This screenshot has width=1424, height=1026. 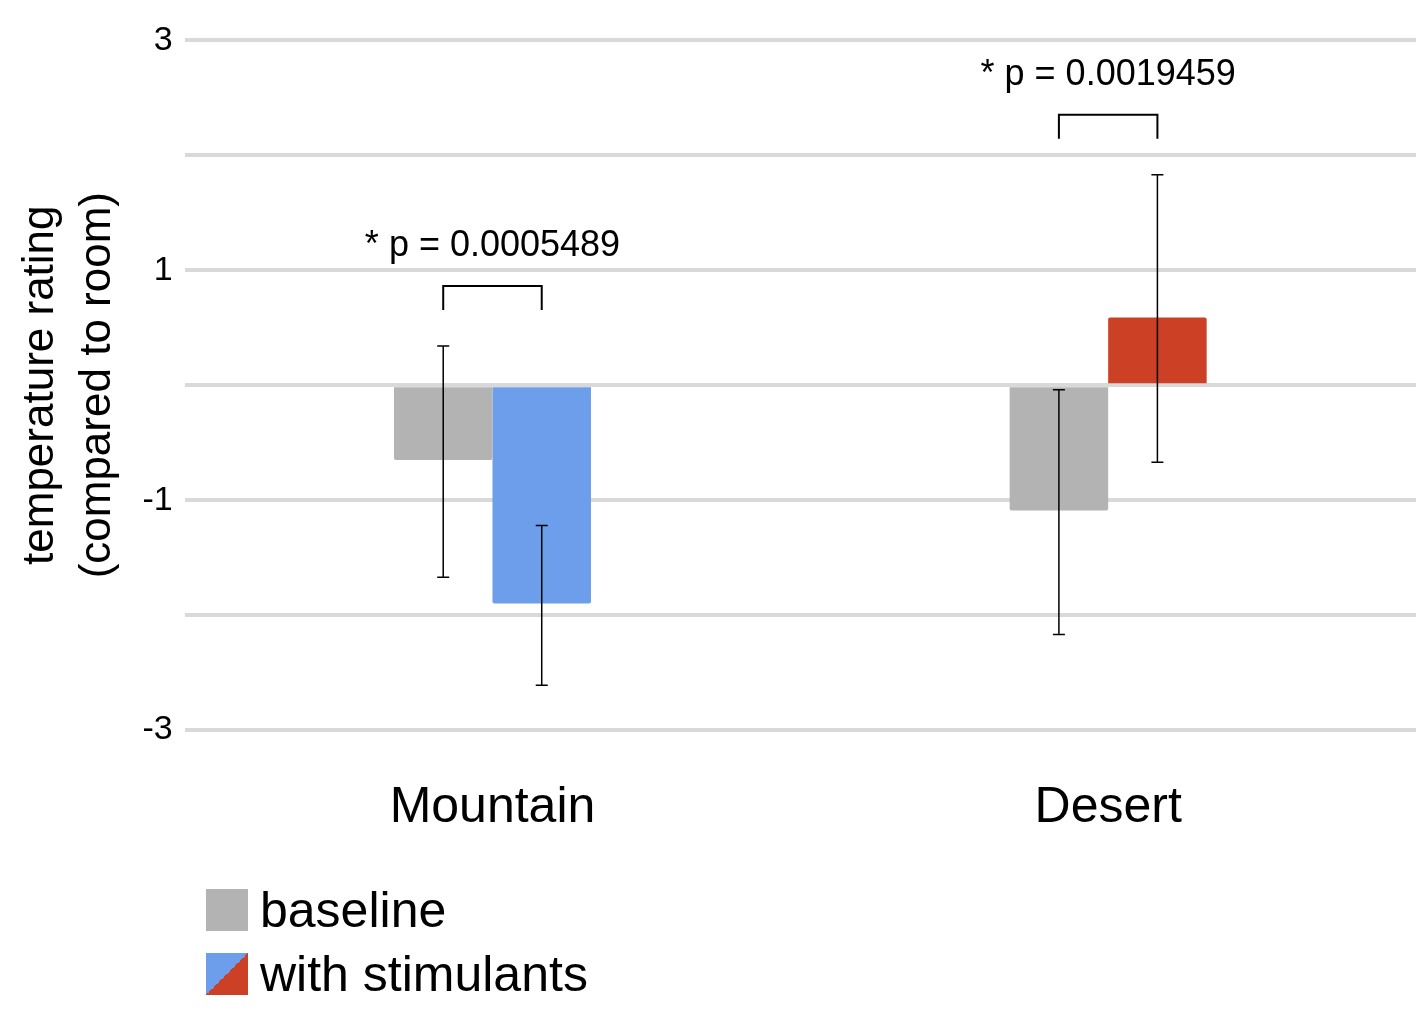 I want to click on annotation: * p = 0.0005489, so click(x=492, y=244).